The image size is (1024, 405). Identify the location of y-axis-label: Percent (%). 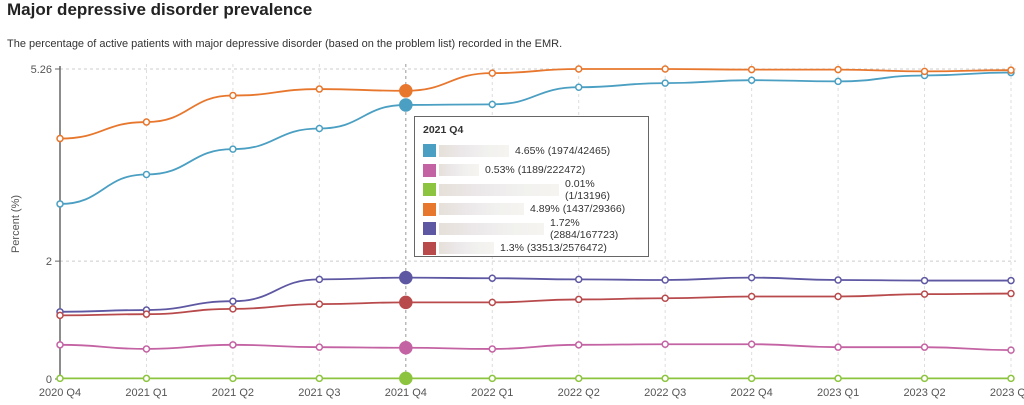
(16, 224).